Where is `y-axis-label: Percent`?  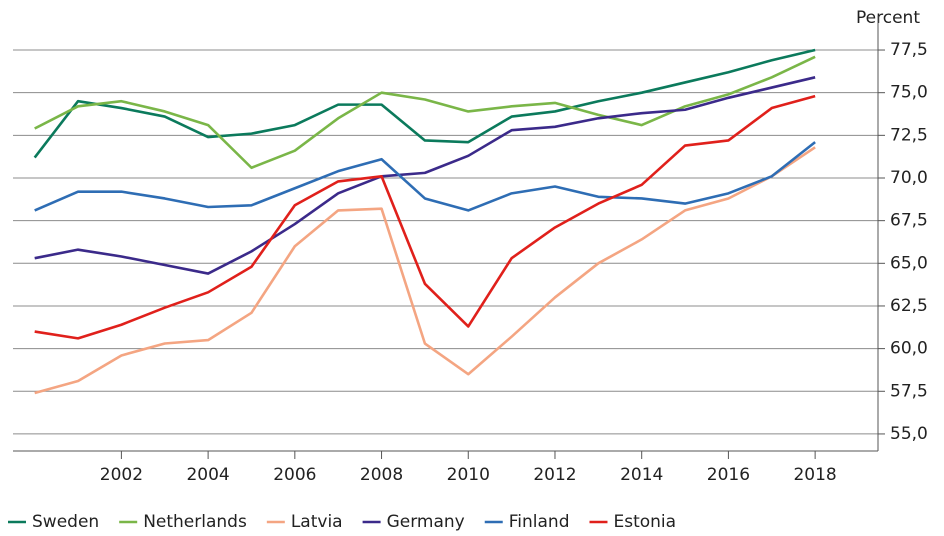 y-axis-label: Percent is located at coordinates (888, 18).